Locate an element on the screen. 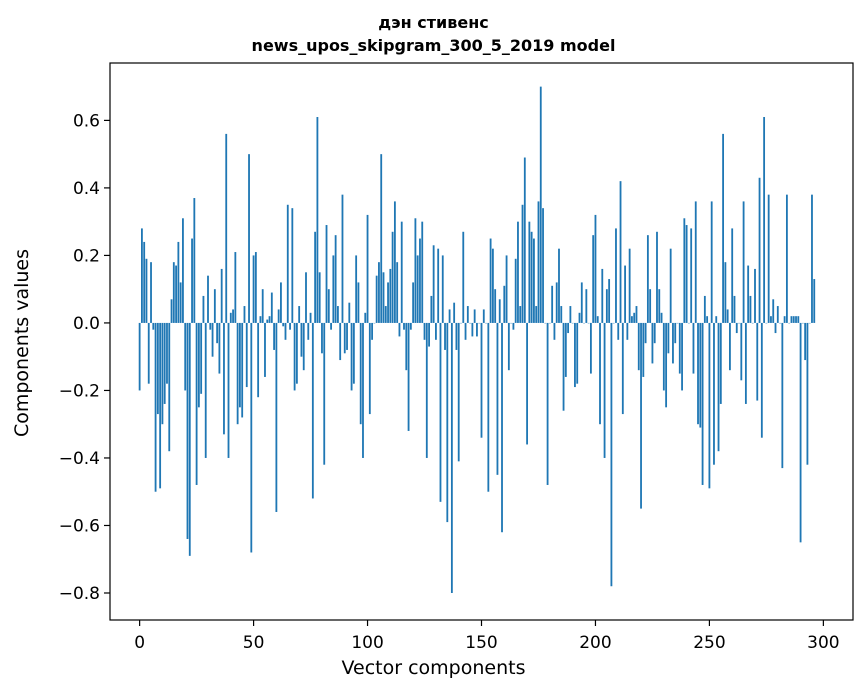 This screenshot has height=696, width=867. x-axis-label: Vector components is located at coordinates (433, 668).